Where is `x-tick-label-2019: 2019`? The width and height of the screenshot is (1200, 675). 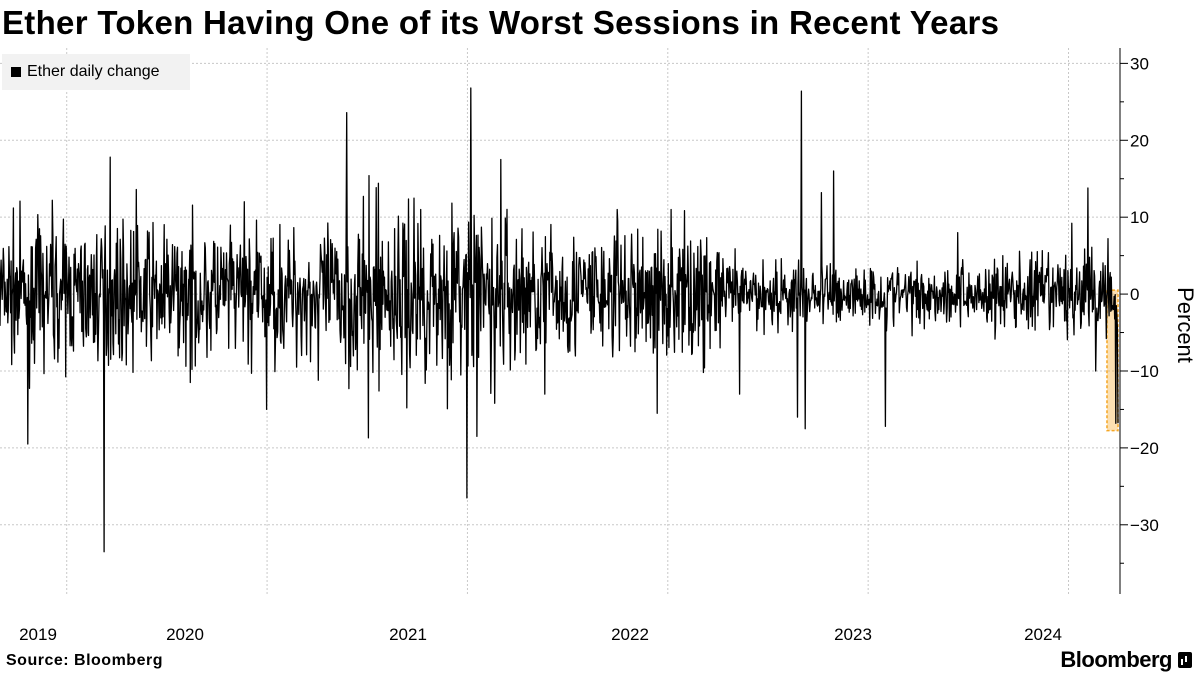
x-tick-label-2019: 2019 is located at coordinates (38, 634).